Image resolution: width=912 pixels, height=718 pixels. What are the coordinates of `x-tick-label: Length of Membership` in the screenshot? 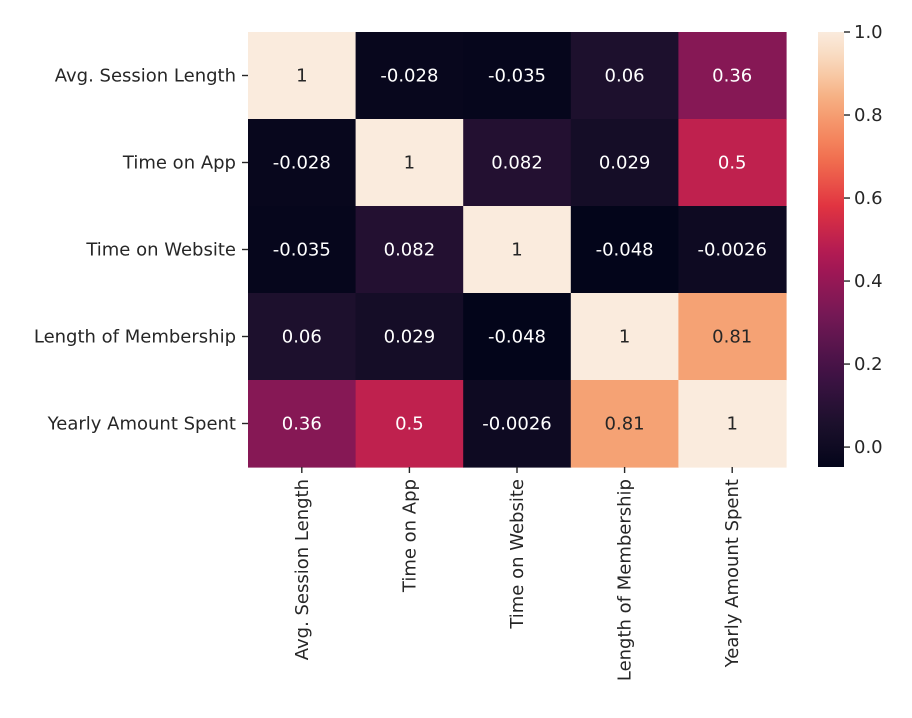 It's located at (625, 580).